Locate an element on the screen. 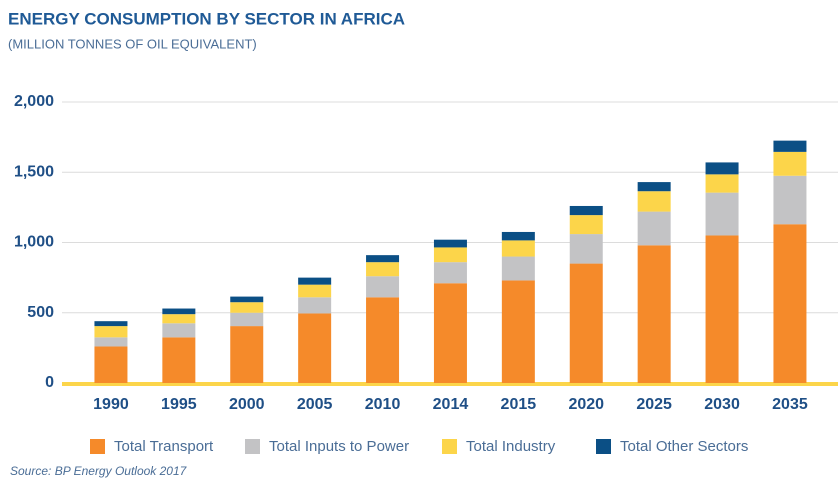 The width and height of the screenshot is (838, 483). x-tick-label: 2035 is located at coordinates (790, 404).